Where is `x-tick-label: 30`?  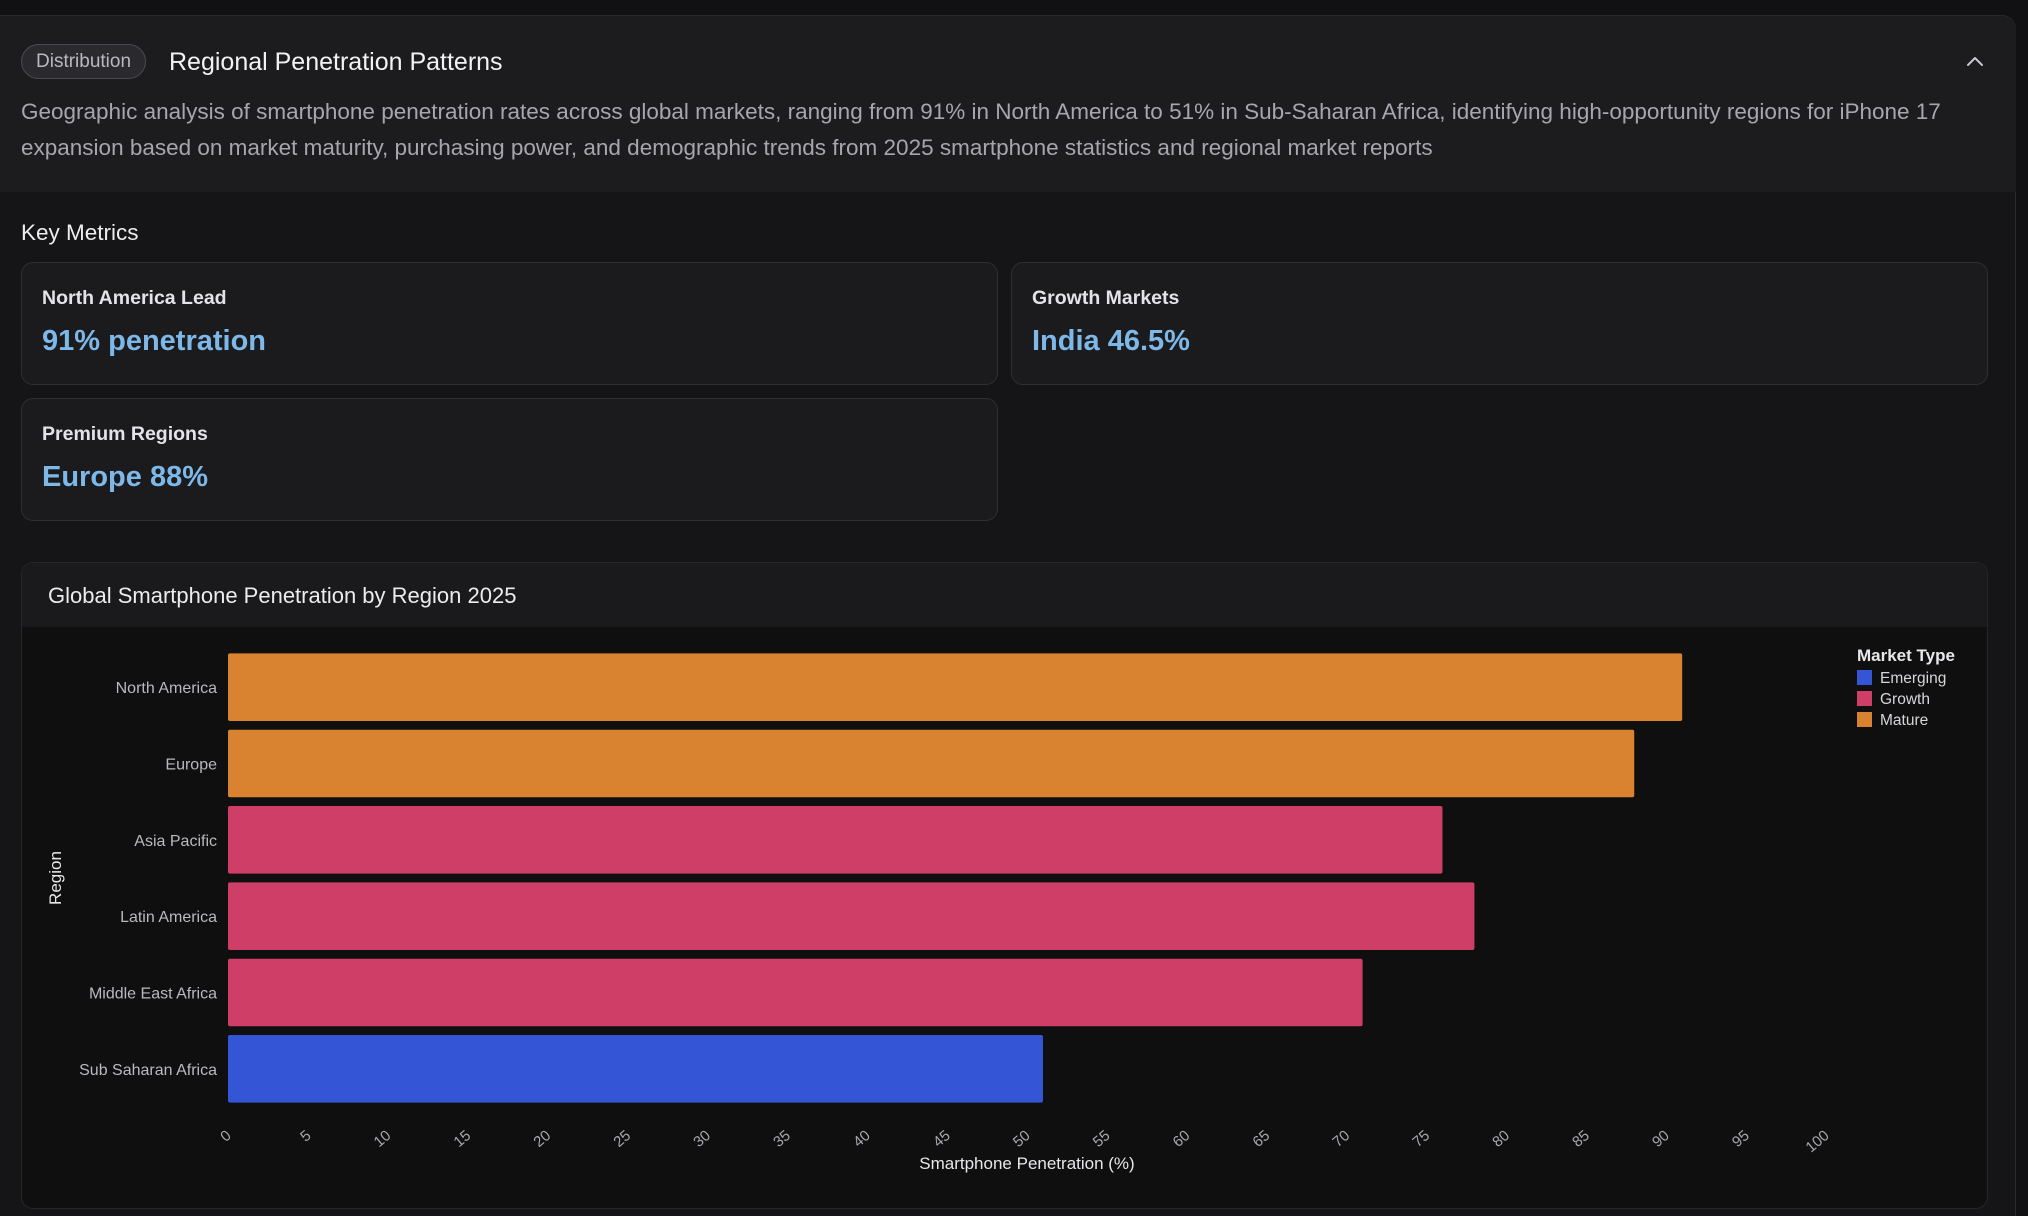
x-tick-label: 30 is located at coordinates (702, 1139).